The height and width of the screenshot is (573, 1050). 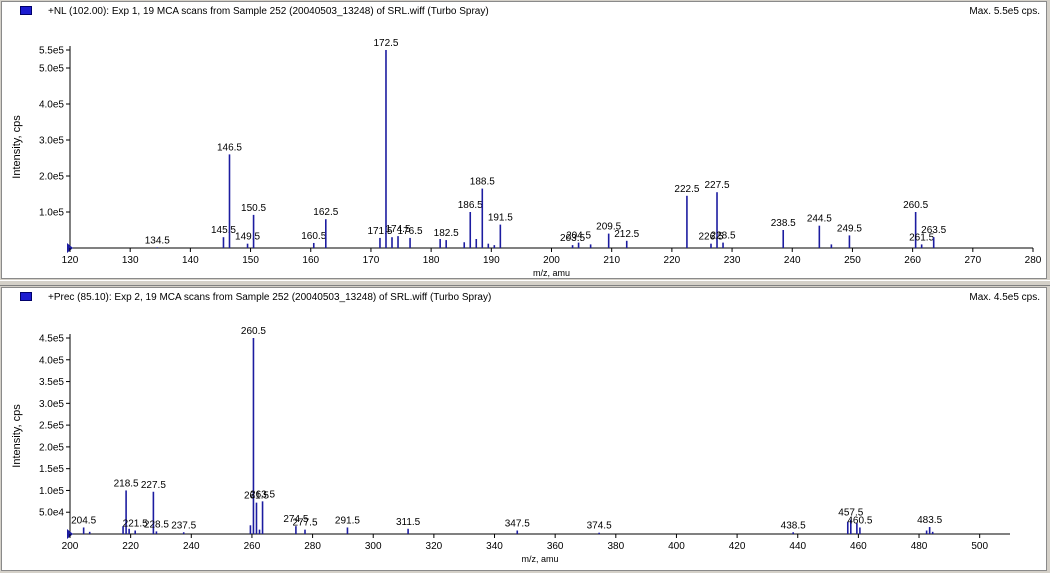 I want to click on x-tick-label: 210, so click(x=611, y=260).